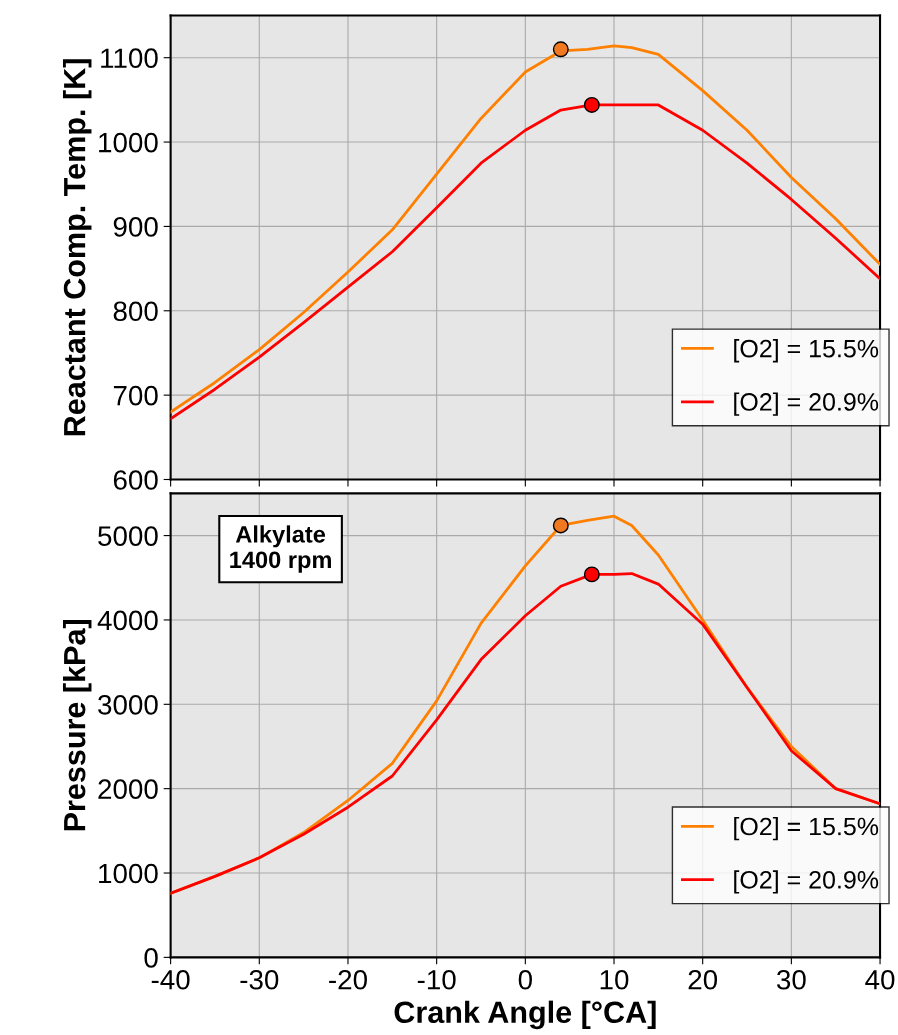 The image size is (898, 1035). I want to click on x-tick-label: 30, so click(791, 979).